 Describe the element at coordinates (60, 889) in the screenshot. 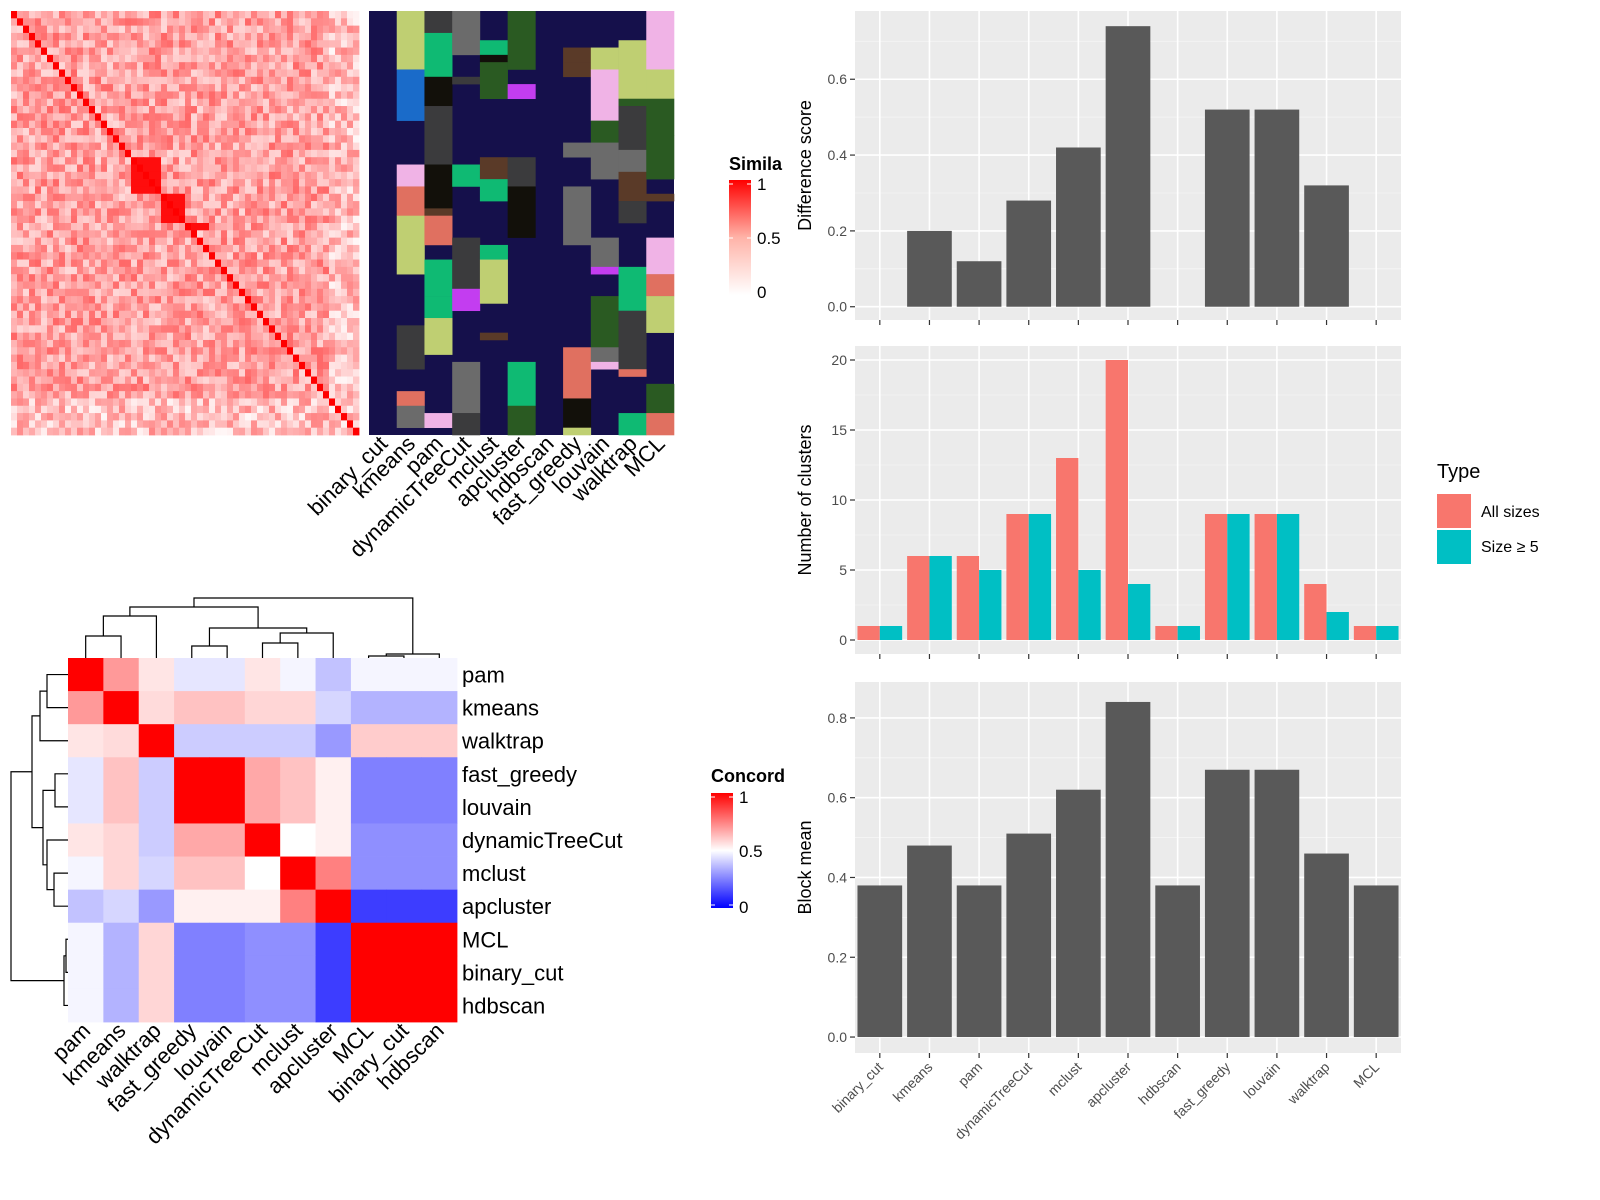

I see `row-dendro-branch` at that location.